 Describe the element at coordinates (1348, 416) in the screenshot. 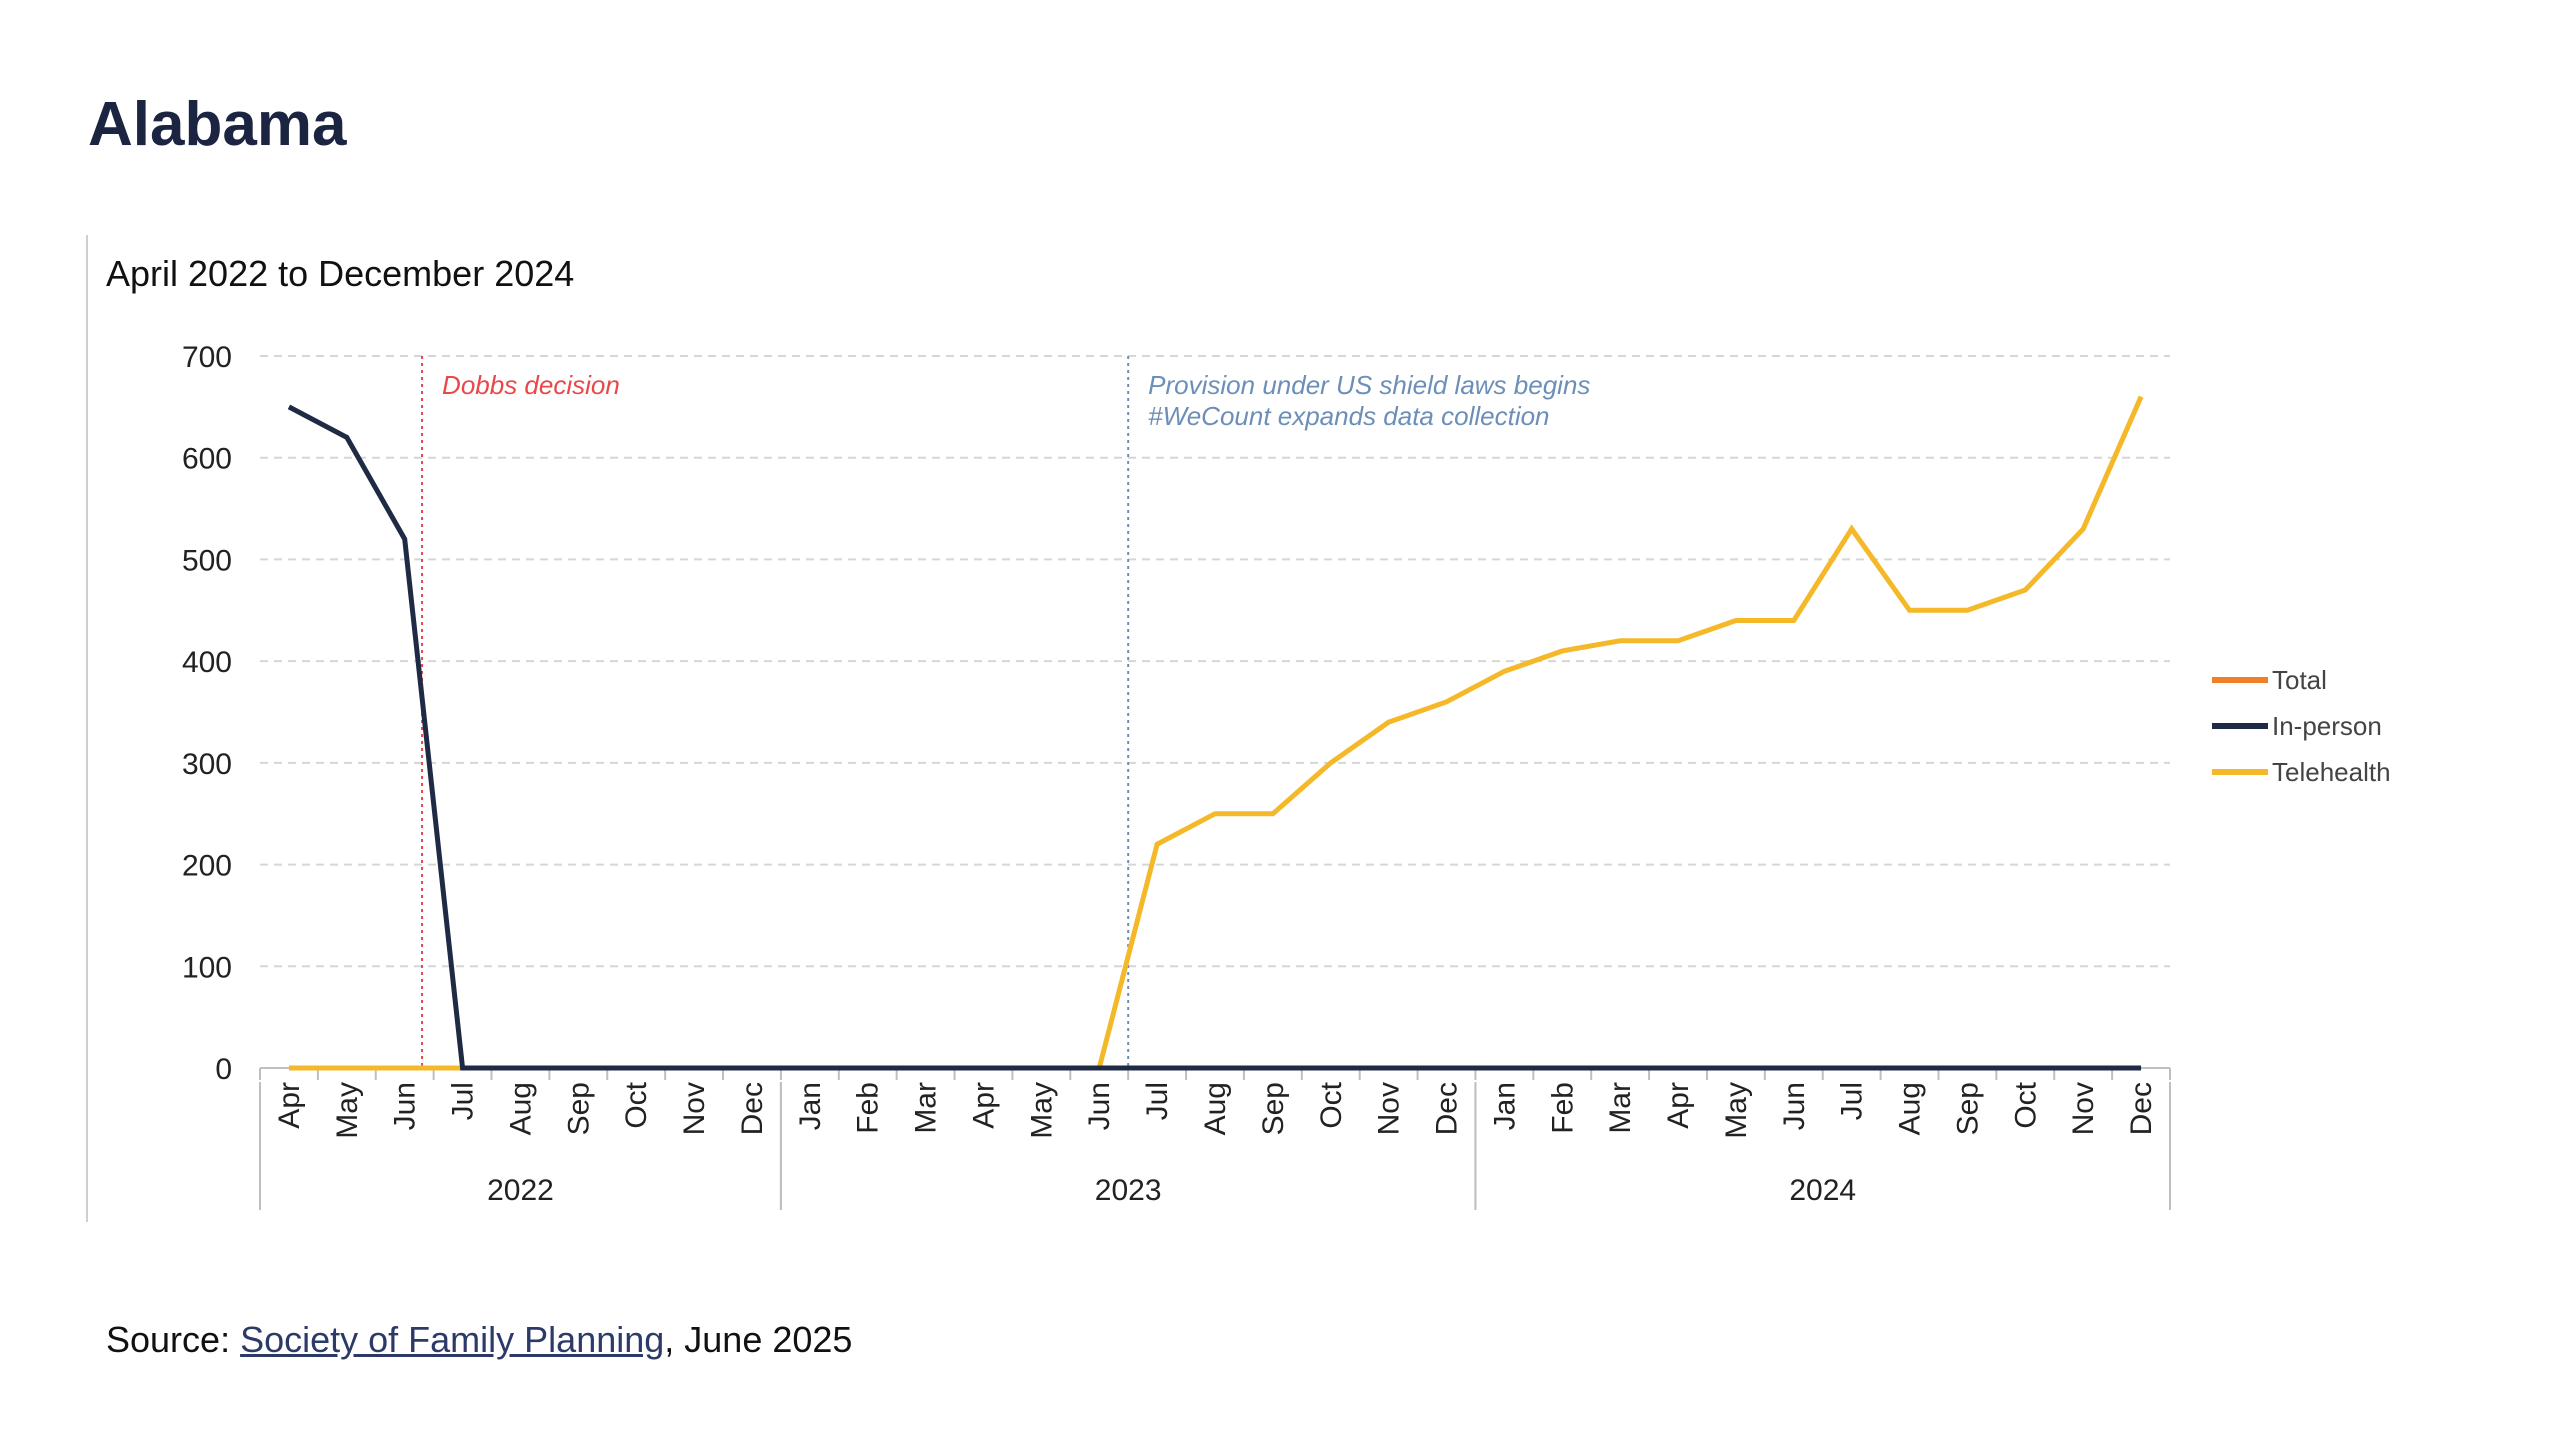

I see `annotation-label-shield: #WeCount expands data collection` at that location.